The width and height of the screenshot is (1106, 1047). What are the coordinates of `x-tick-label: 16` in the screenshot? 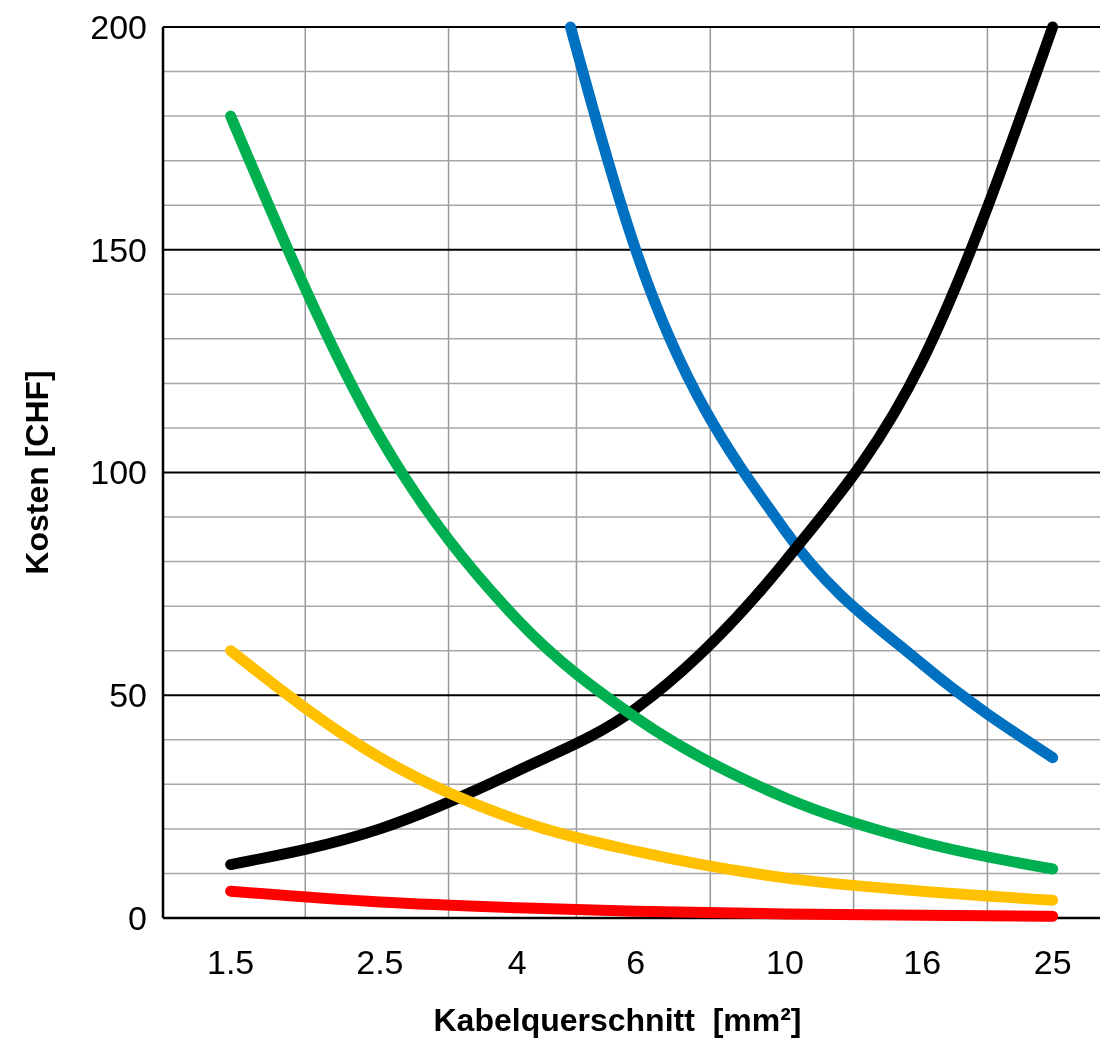 It's located at (922, 962).